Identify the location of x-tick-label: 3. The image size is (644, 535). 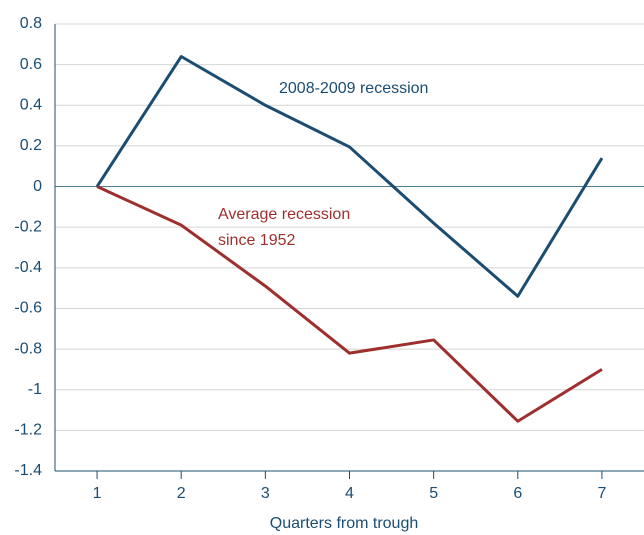
(265, 493).